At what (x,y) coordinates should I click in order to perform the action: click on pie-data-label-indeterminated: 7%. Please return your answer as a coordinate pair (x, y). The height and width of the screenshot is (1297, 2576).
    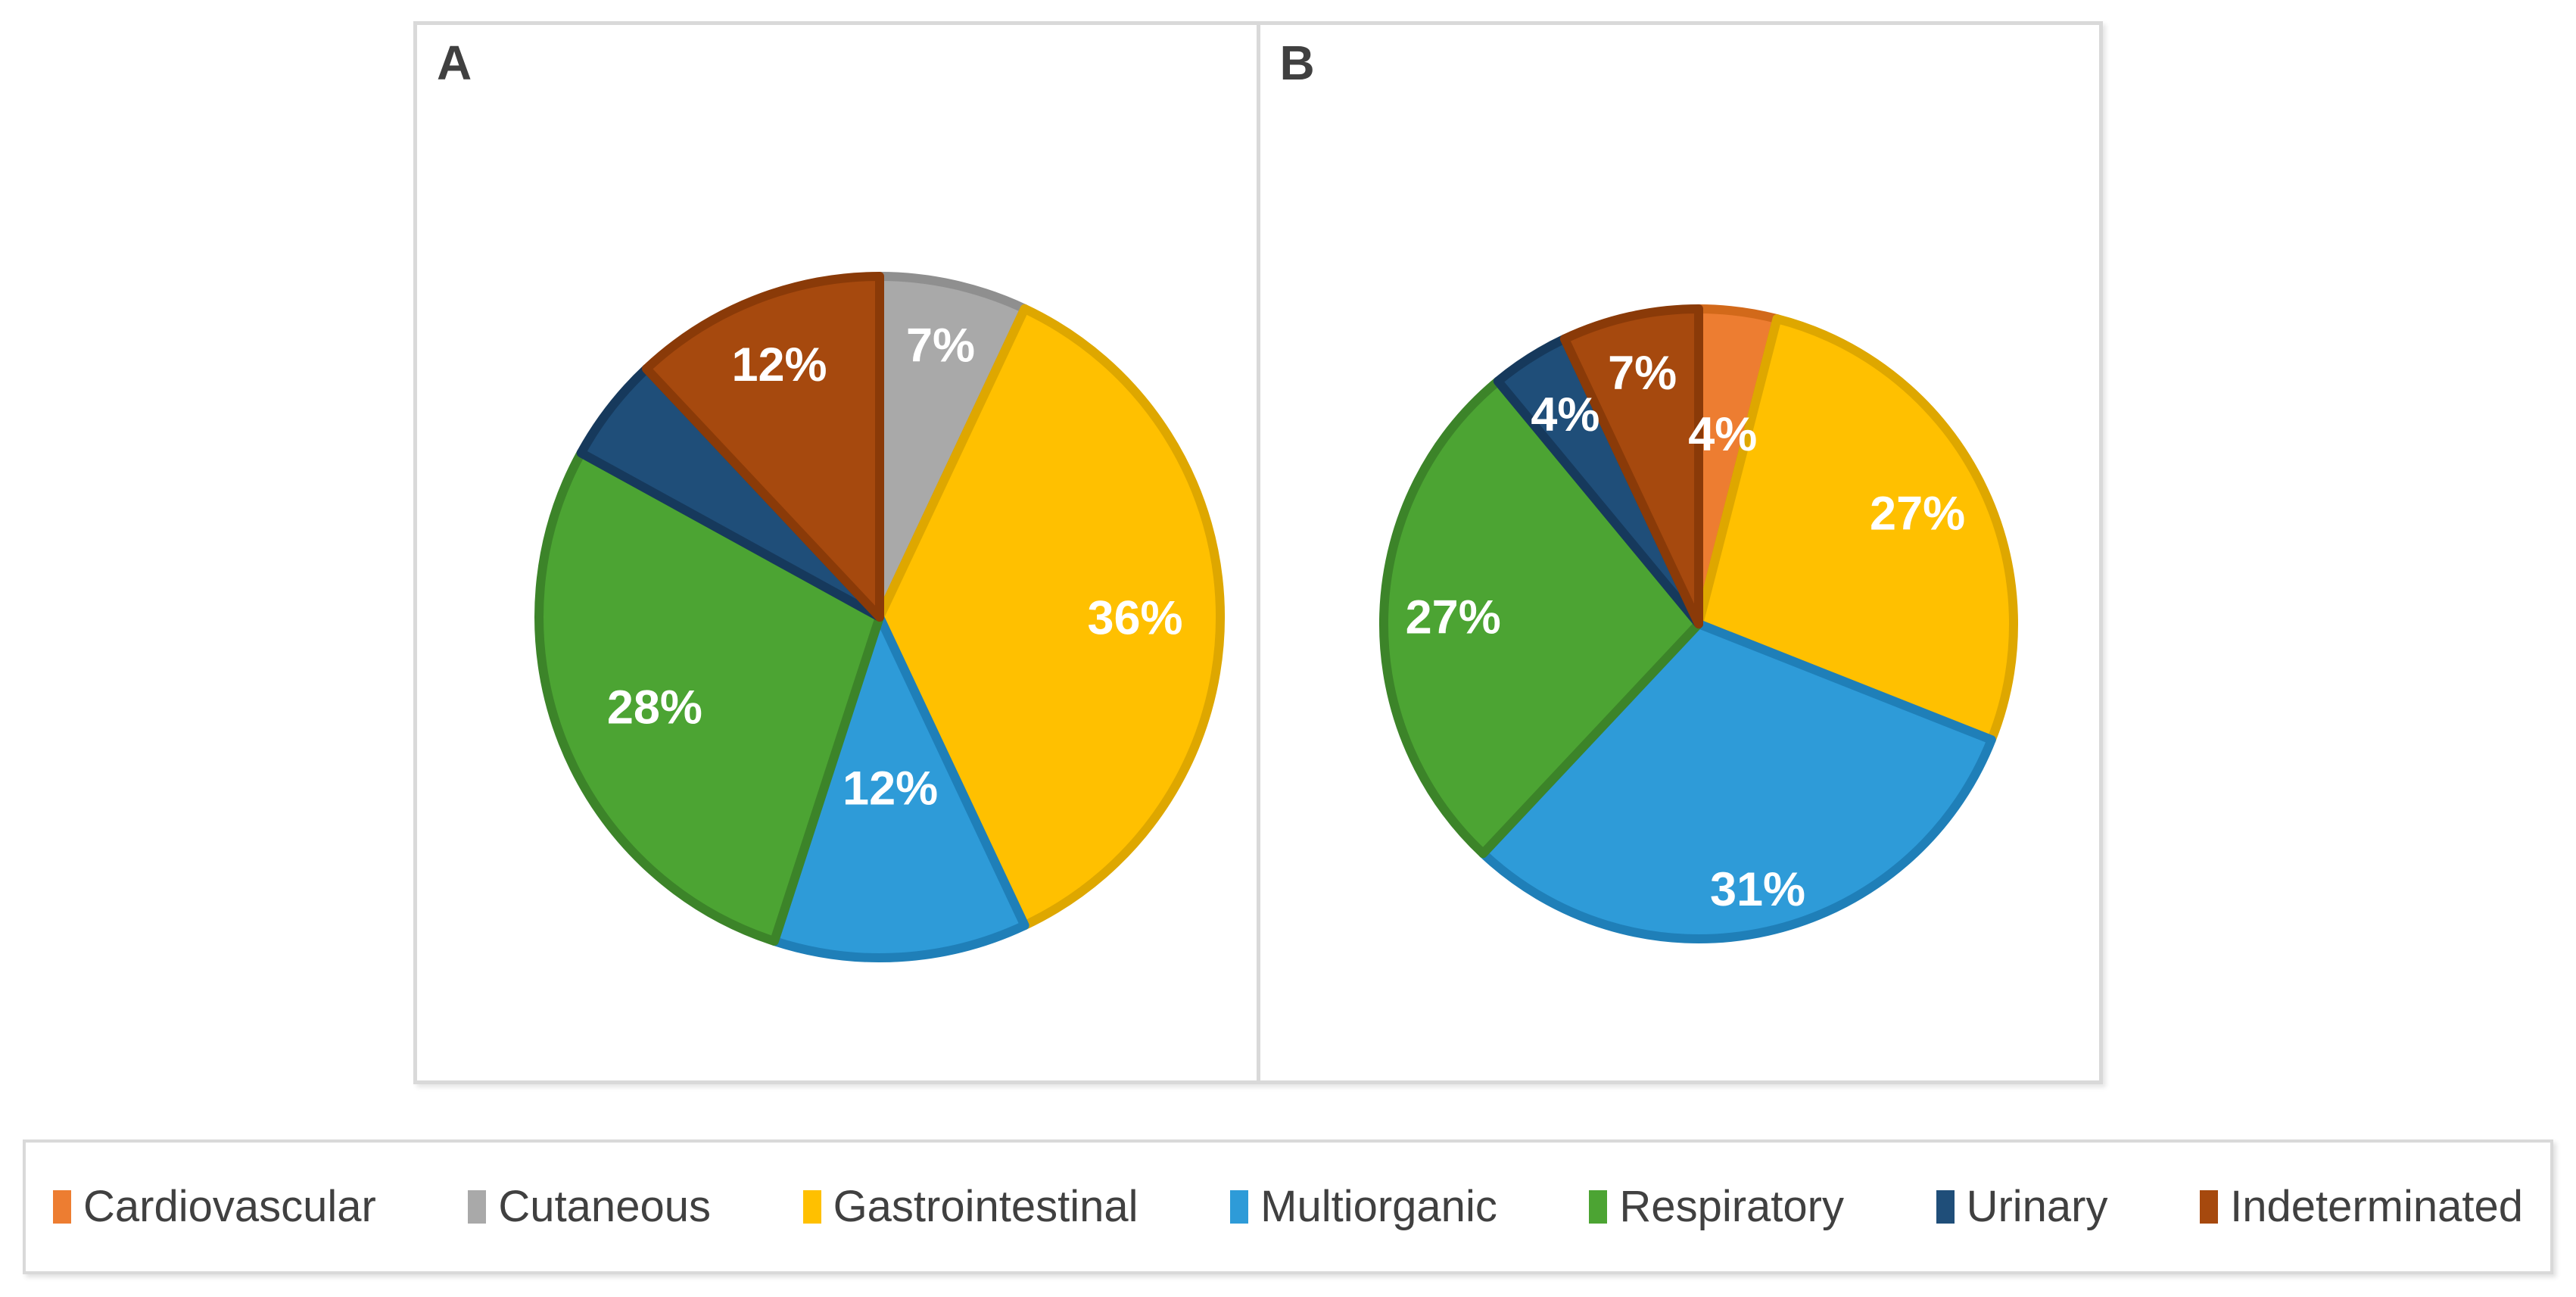
    Looking at the image, I should click on (1642, 374).